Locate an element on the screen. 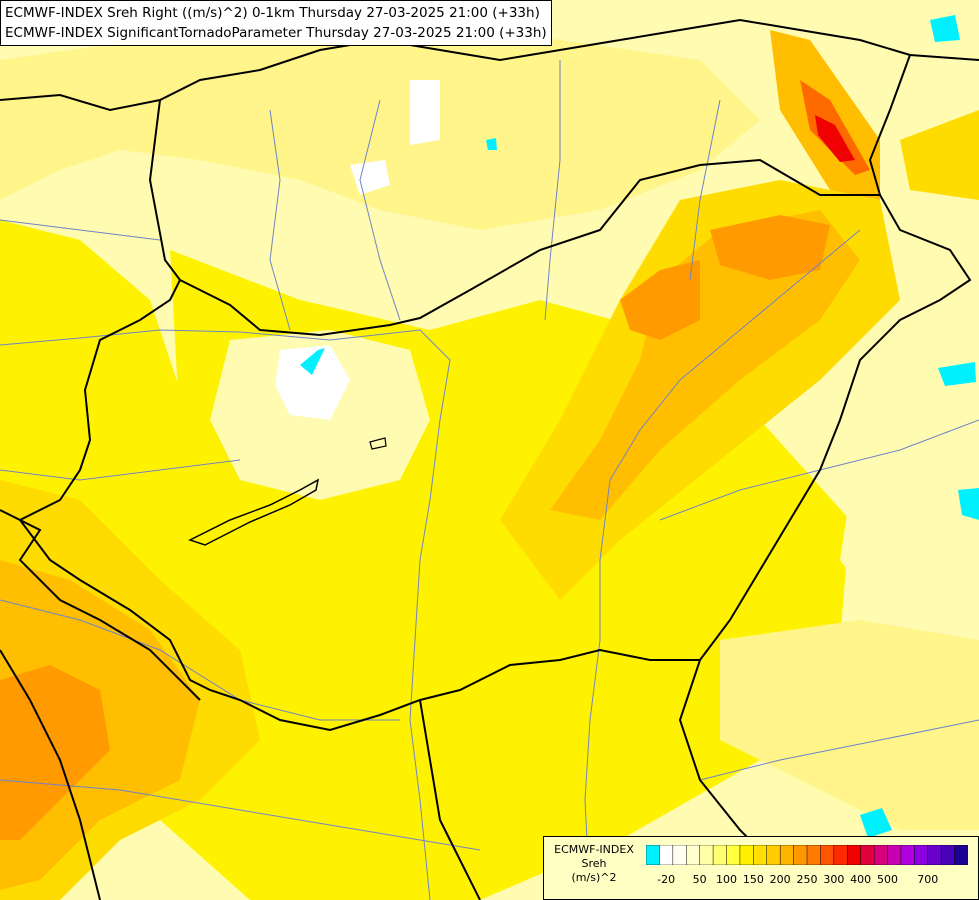  legend-title-2: Sreh is located at coordinates (594, 863).